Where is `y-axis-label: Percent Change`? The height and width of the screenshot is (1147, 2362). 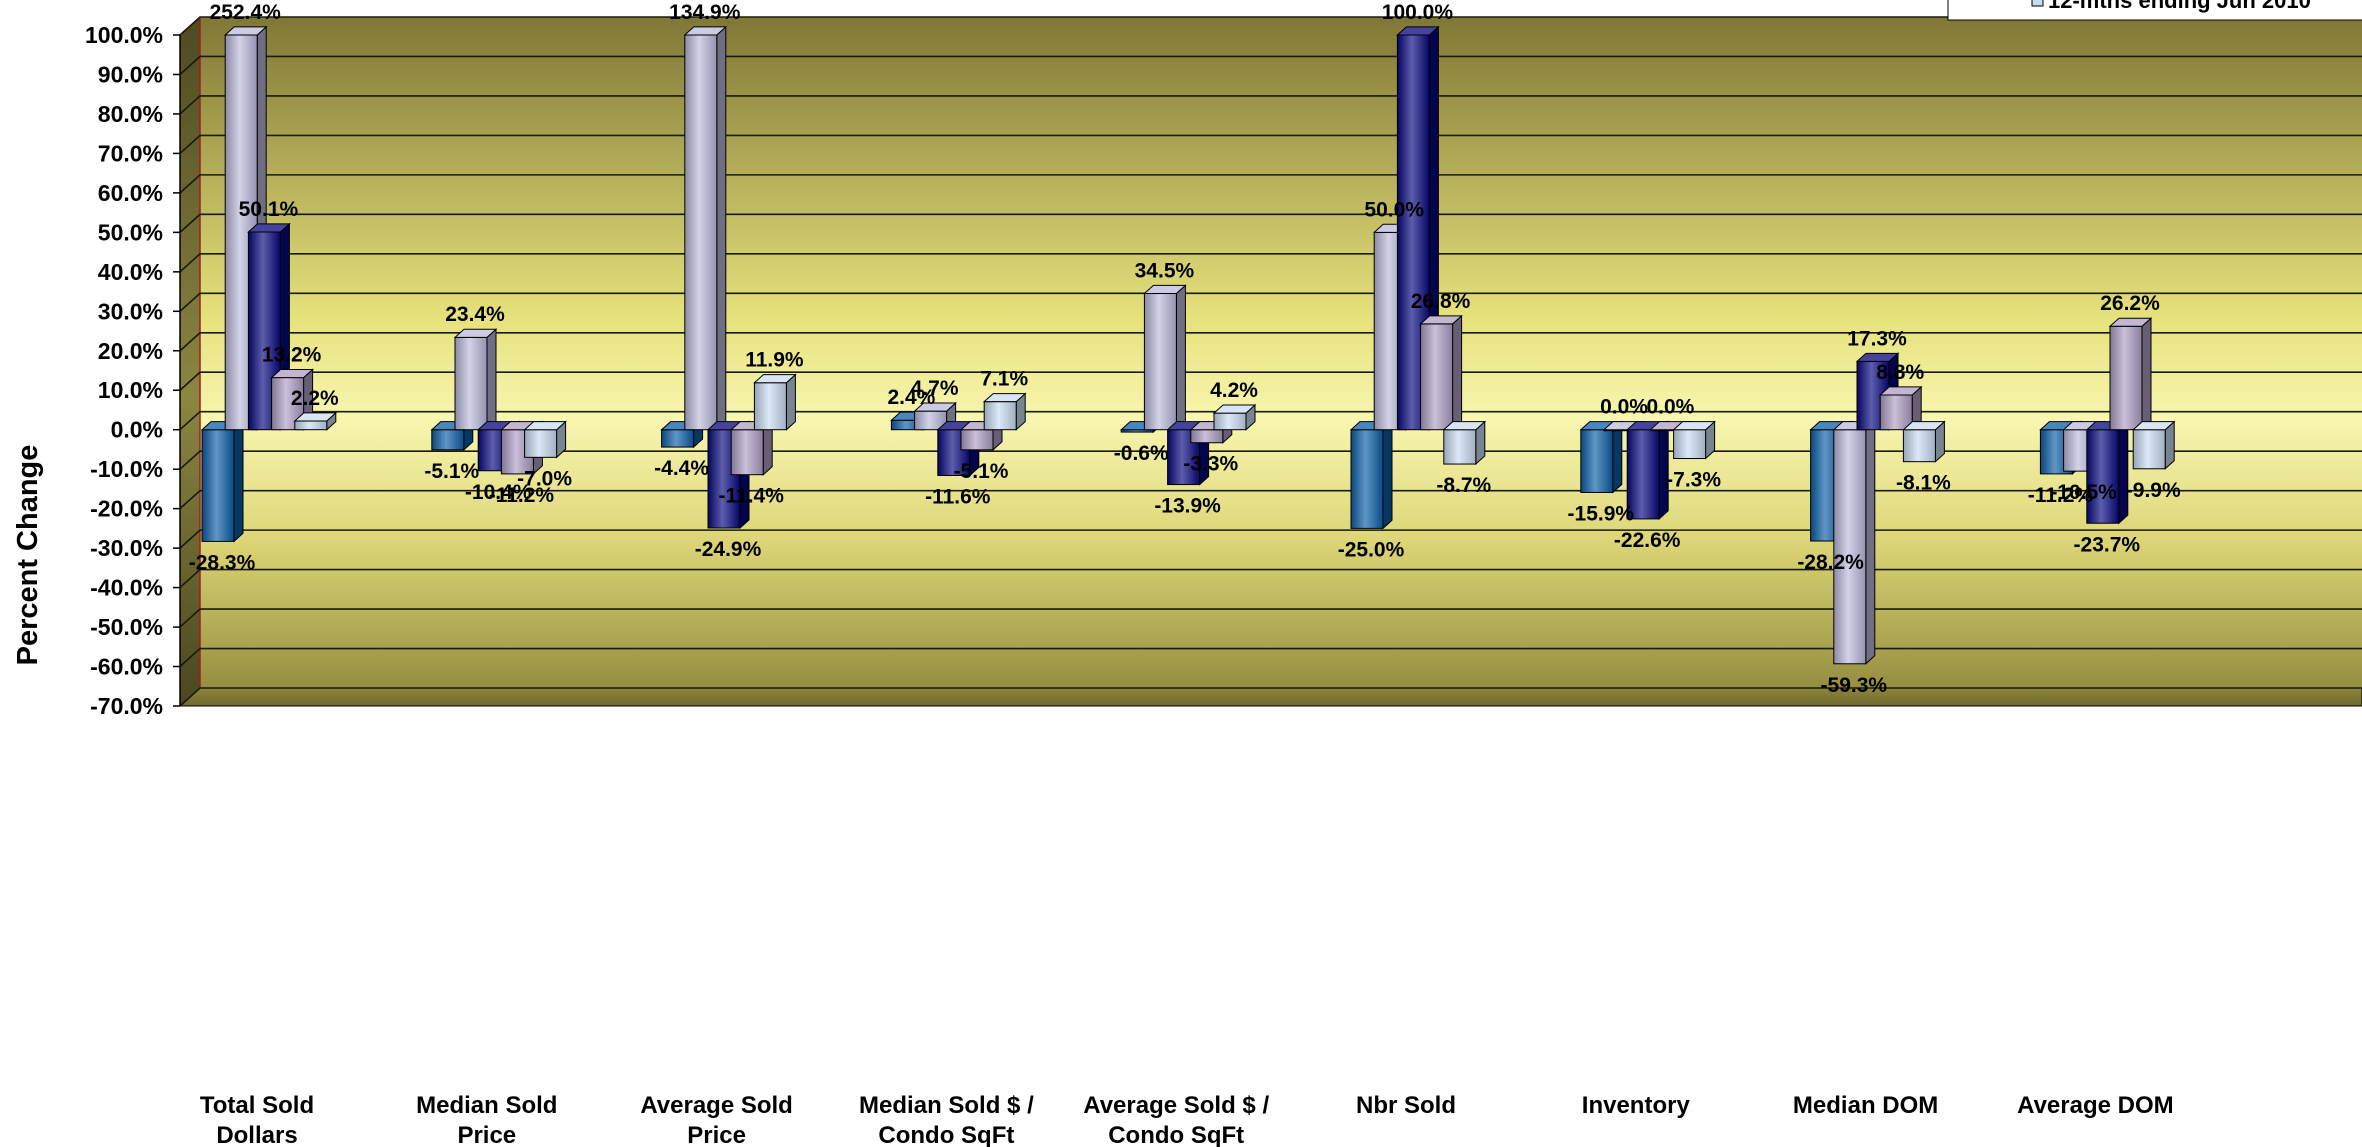
y-axis-label: Percent Change is located at coordinates (28, 555).